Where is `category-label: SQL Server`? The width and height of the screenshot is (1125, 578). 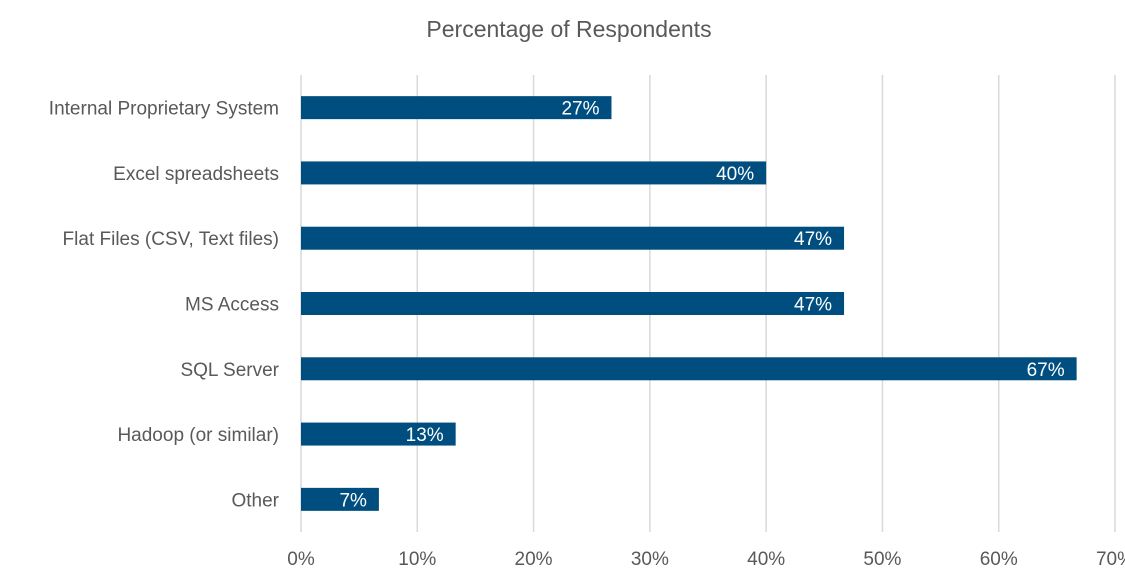 category-label: SQL Server is located at coordinates (229, 370).